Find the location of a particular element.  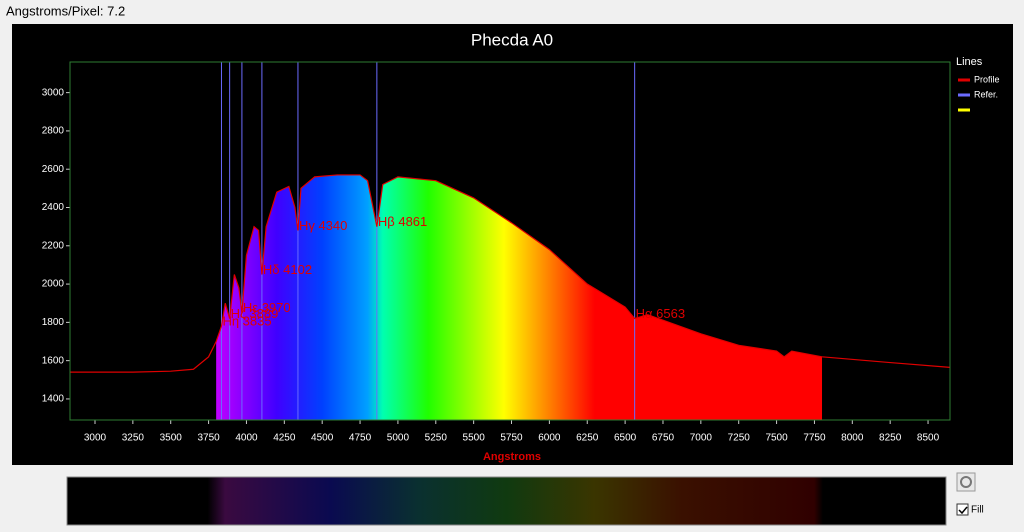

reference-label: Hβ 4861 is located at coordinates (402, 221).